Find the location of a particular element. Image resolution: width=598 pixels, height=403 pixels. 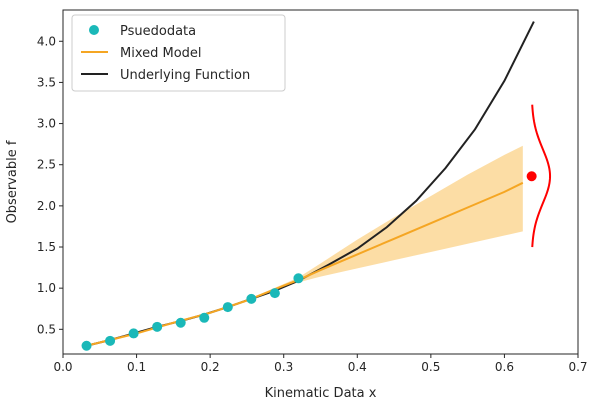

x-tick-label: 0.0 is located at coordinates (62, 367).